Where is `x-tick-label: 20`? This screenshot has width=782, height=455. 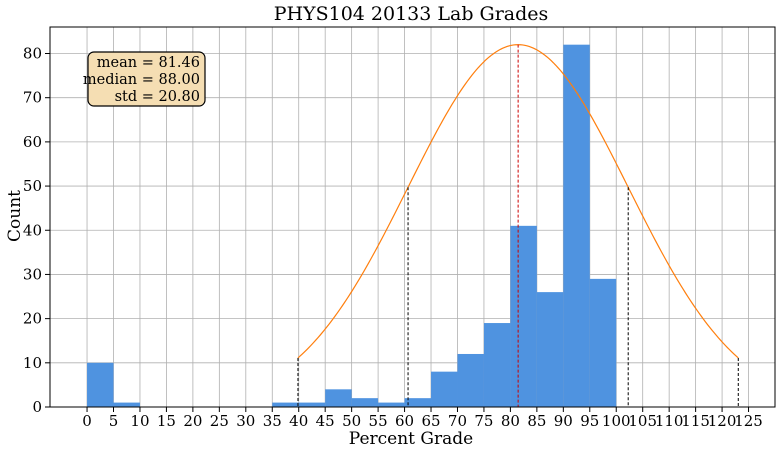 x-tick-label: 20 is located at coordinates (192, 421).